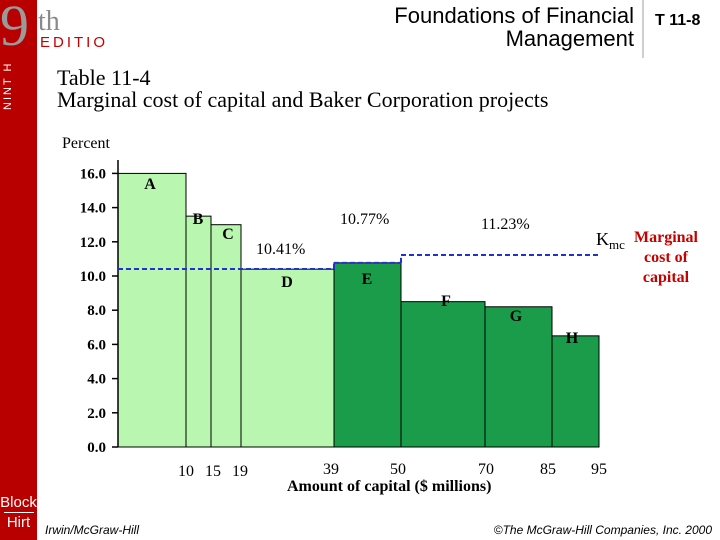  Describe the element at coordinates (186, 471) in the screenshot. I see `x-tick-label: 10` at that location.